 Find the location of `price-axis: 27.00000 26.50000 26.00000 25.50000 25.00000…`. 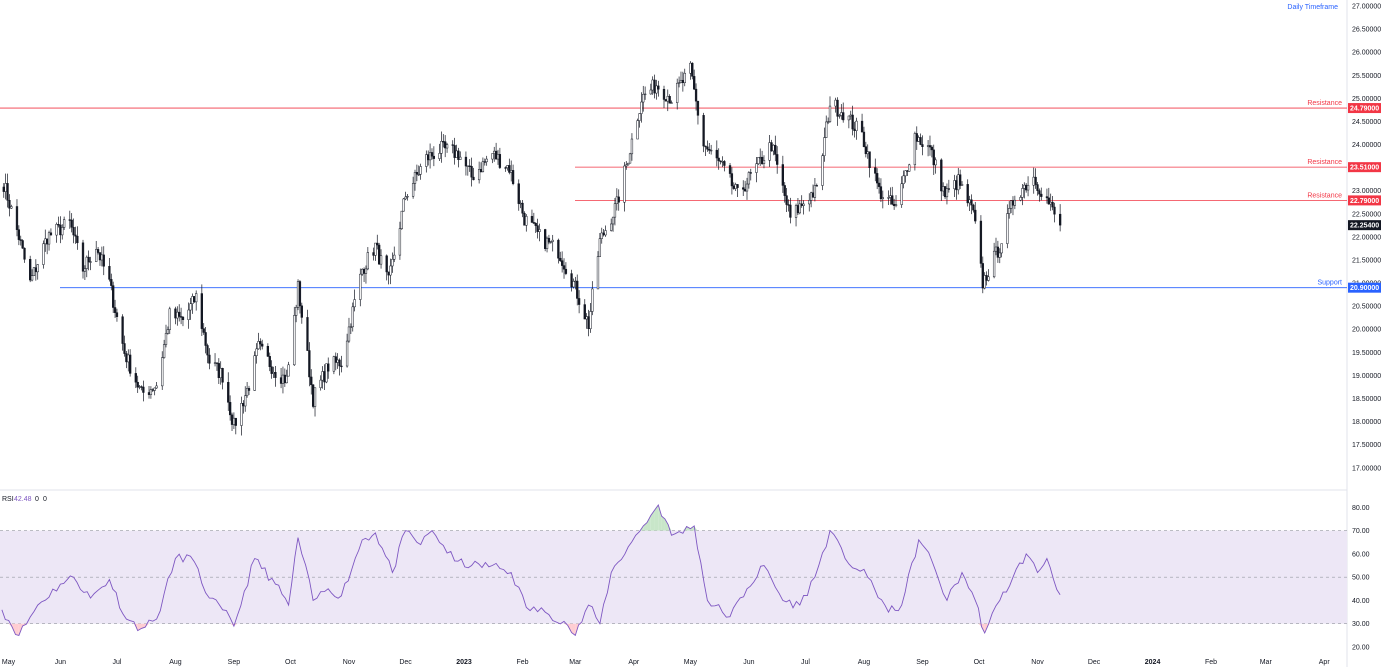

price-axis: 27.00000 26.50000 26.00000 25.50000 25.00000… is located at coordinates (1366, 328).